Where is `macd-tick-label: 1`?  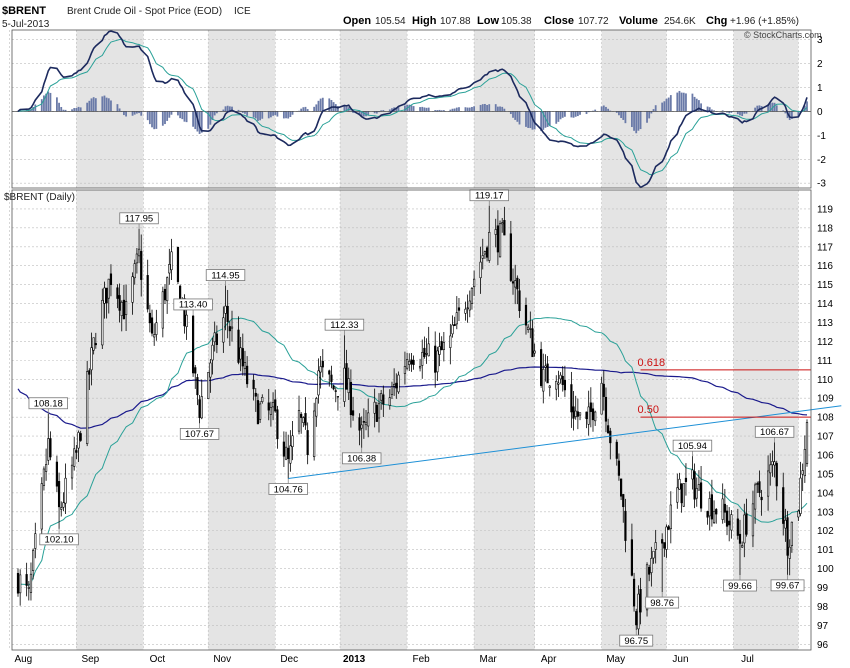
macd-tick-label: 1 is located at coordinates (820, 88).